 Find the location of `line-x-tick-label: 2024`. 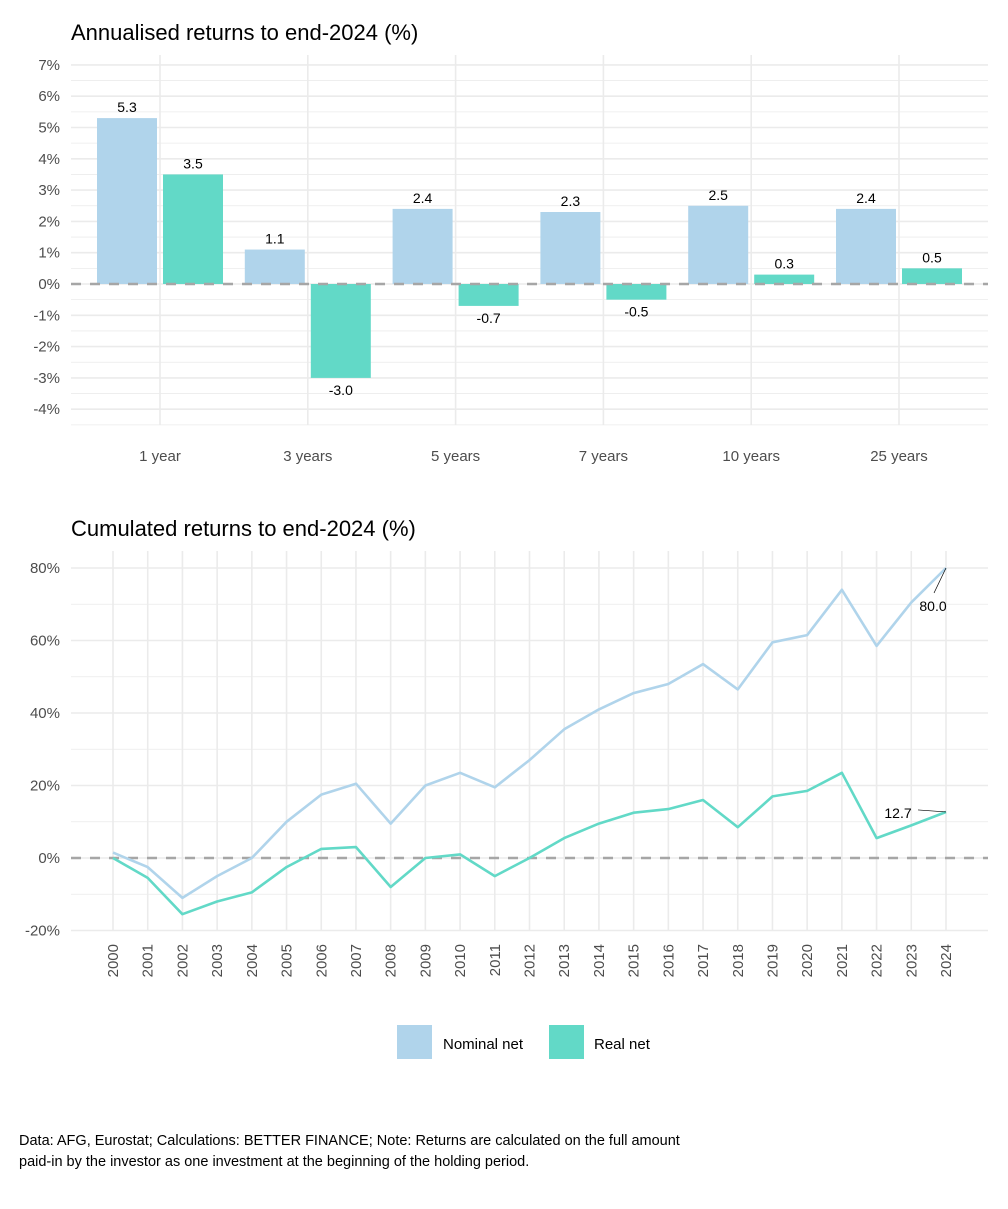

line-x-tick-label: 2024 is located at coordinates (946, 960).